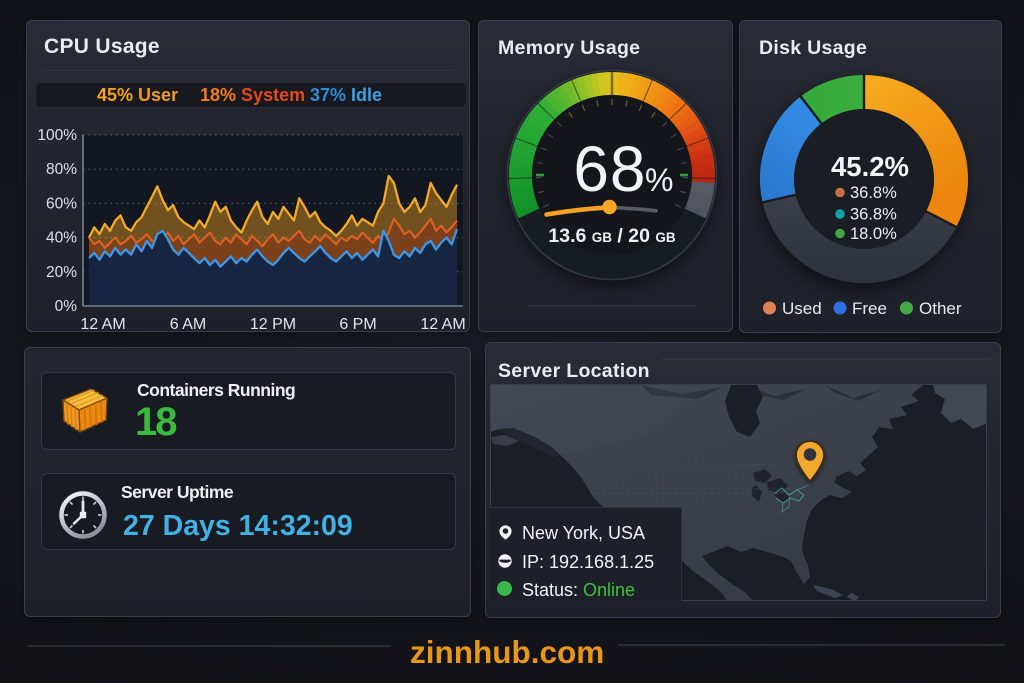 Image resolution: width=1024 pixels, height=683 pixels. I want to click on svg-text: 40%, so click(61, 238).